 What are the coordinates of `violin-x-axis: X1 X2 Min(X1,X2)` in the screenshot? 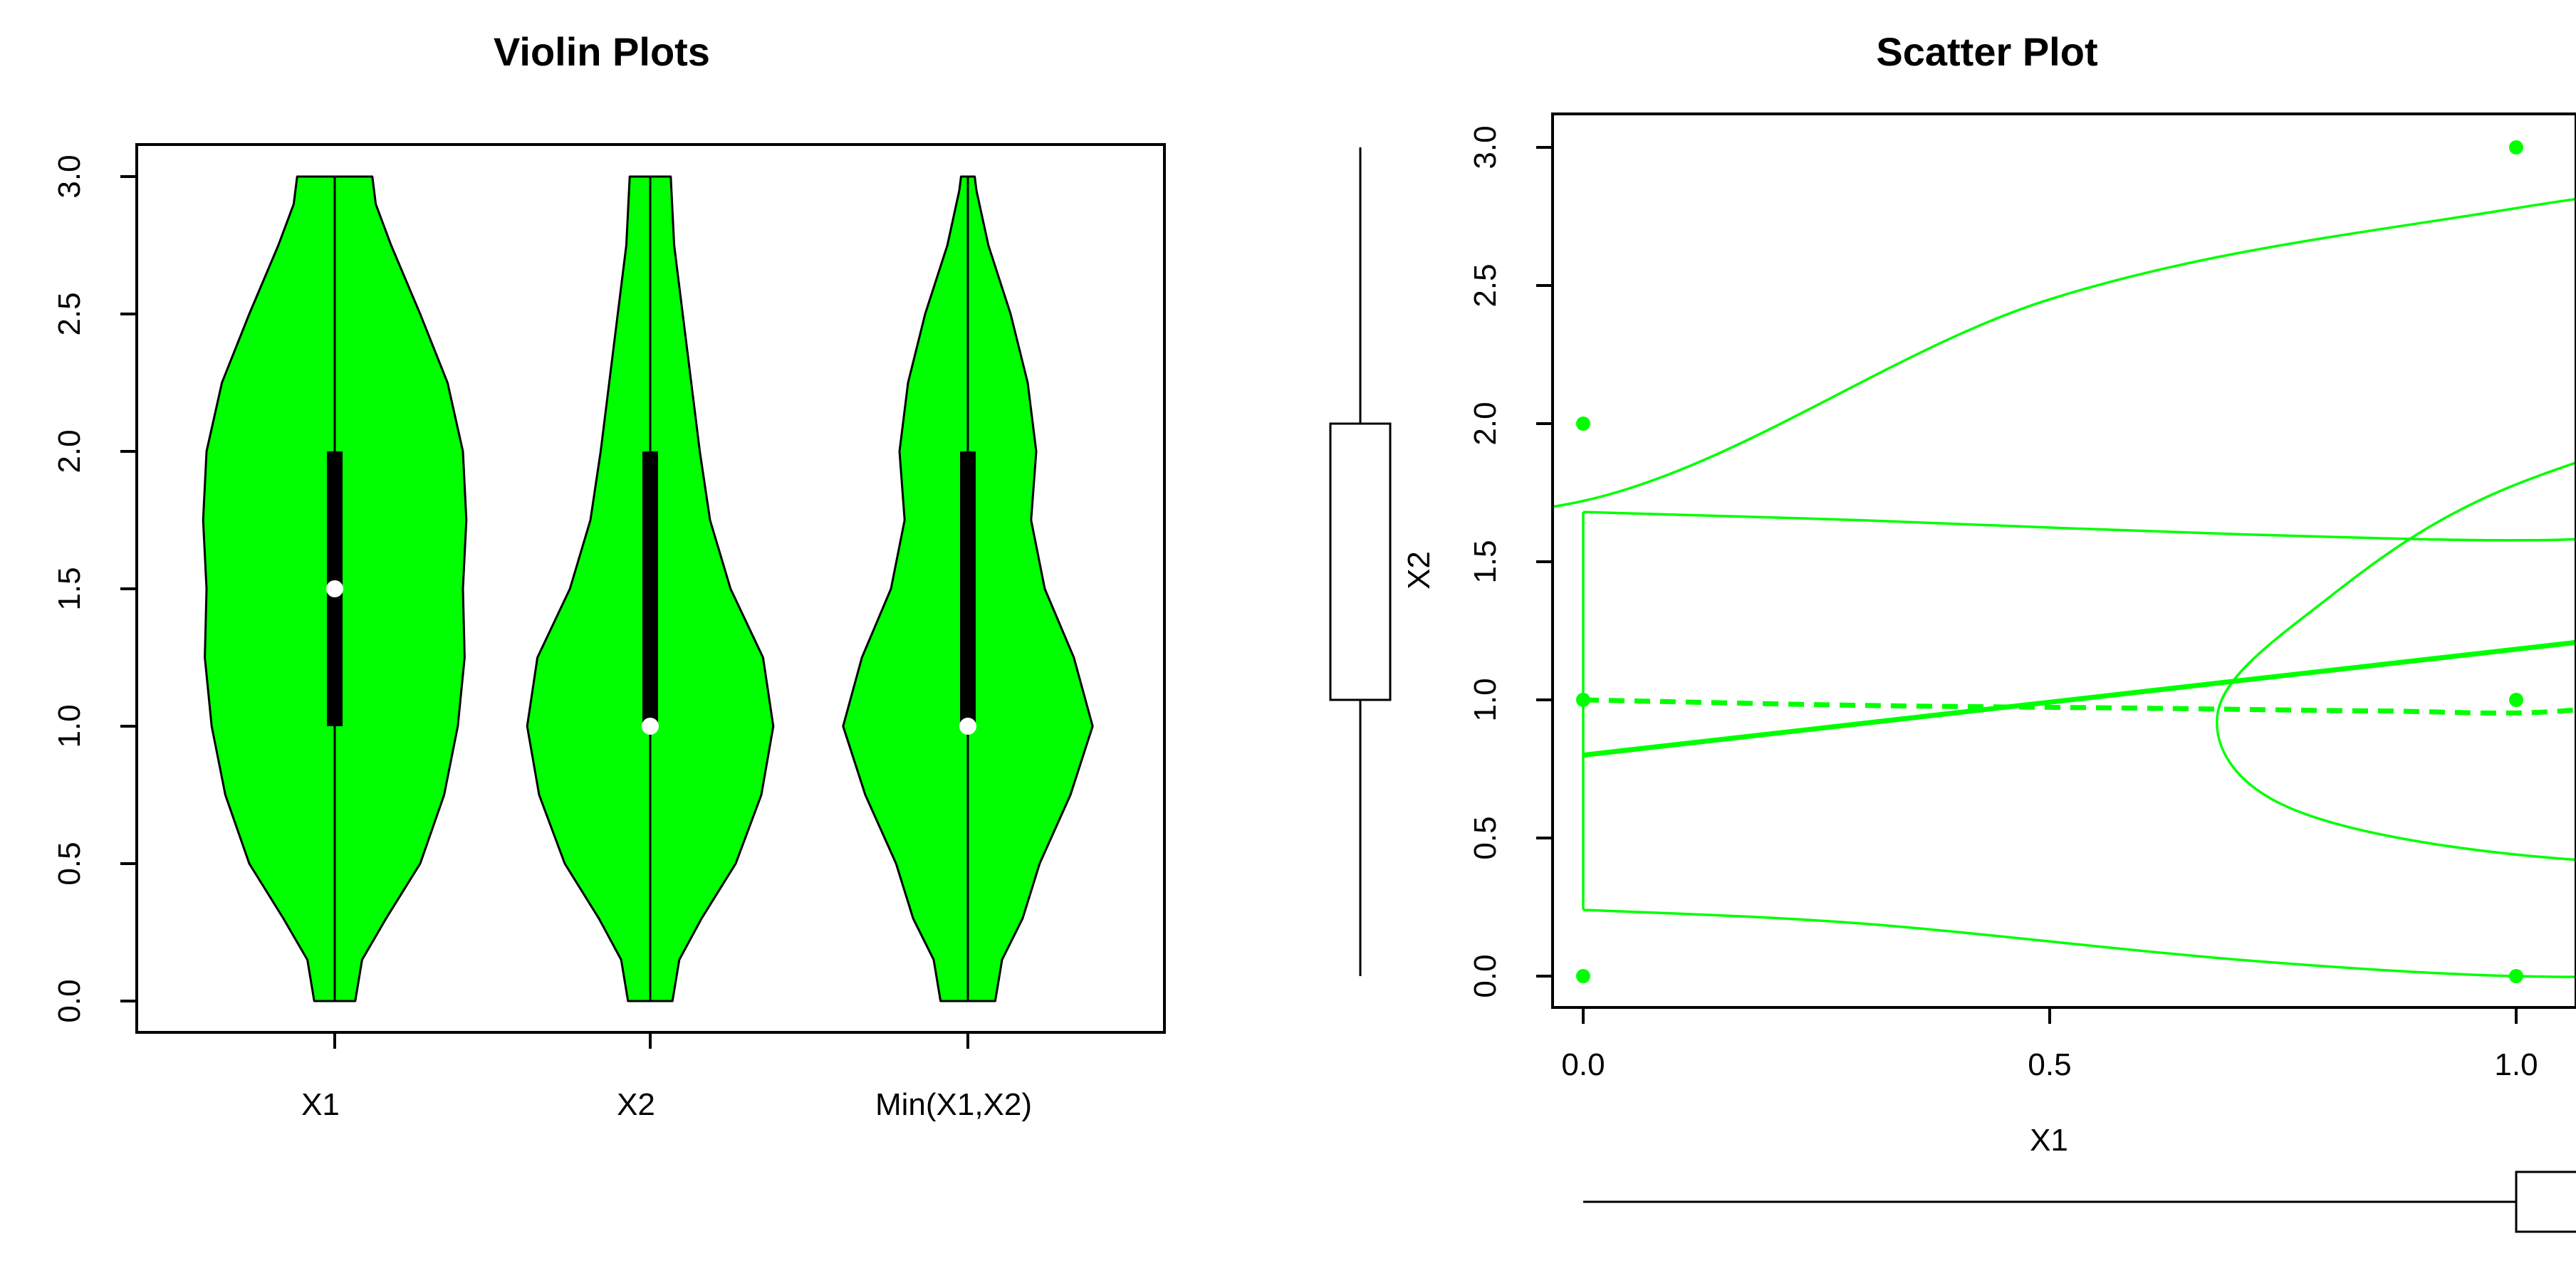 It's located at (666, 1077).